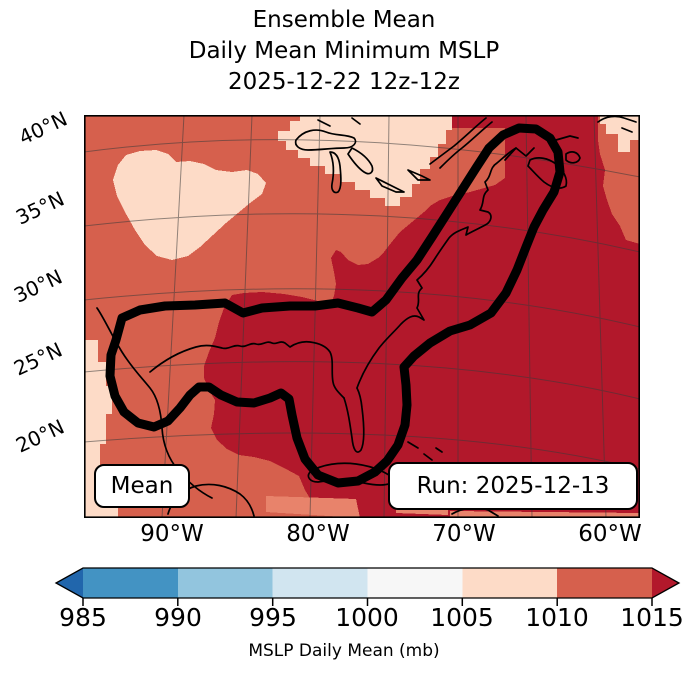 The image size is (688, 674). Describe the element at coordinates (43, 128) in the screenshot. I see `lat-label-40n: 40°N` at that location.